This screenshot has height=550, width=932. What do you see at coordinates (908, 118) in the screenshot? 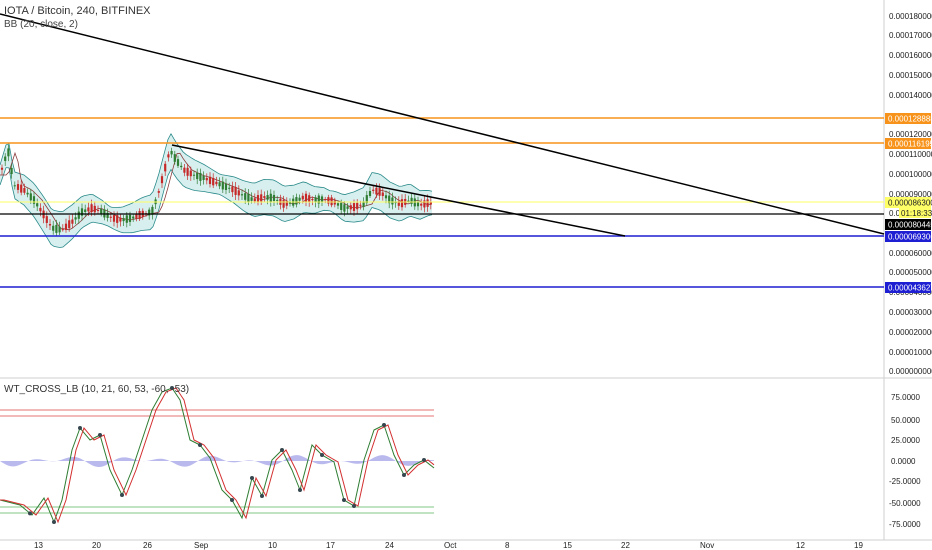
I see `price-badge-128888: 0.000128888` at bounding box center [908, 118].